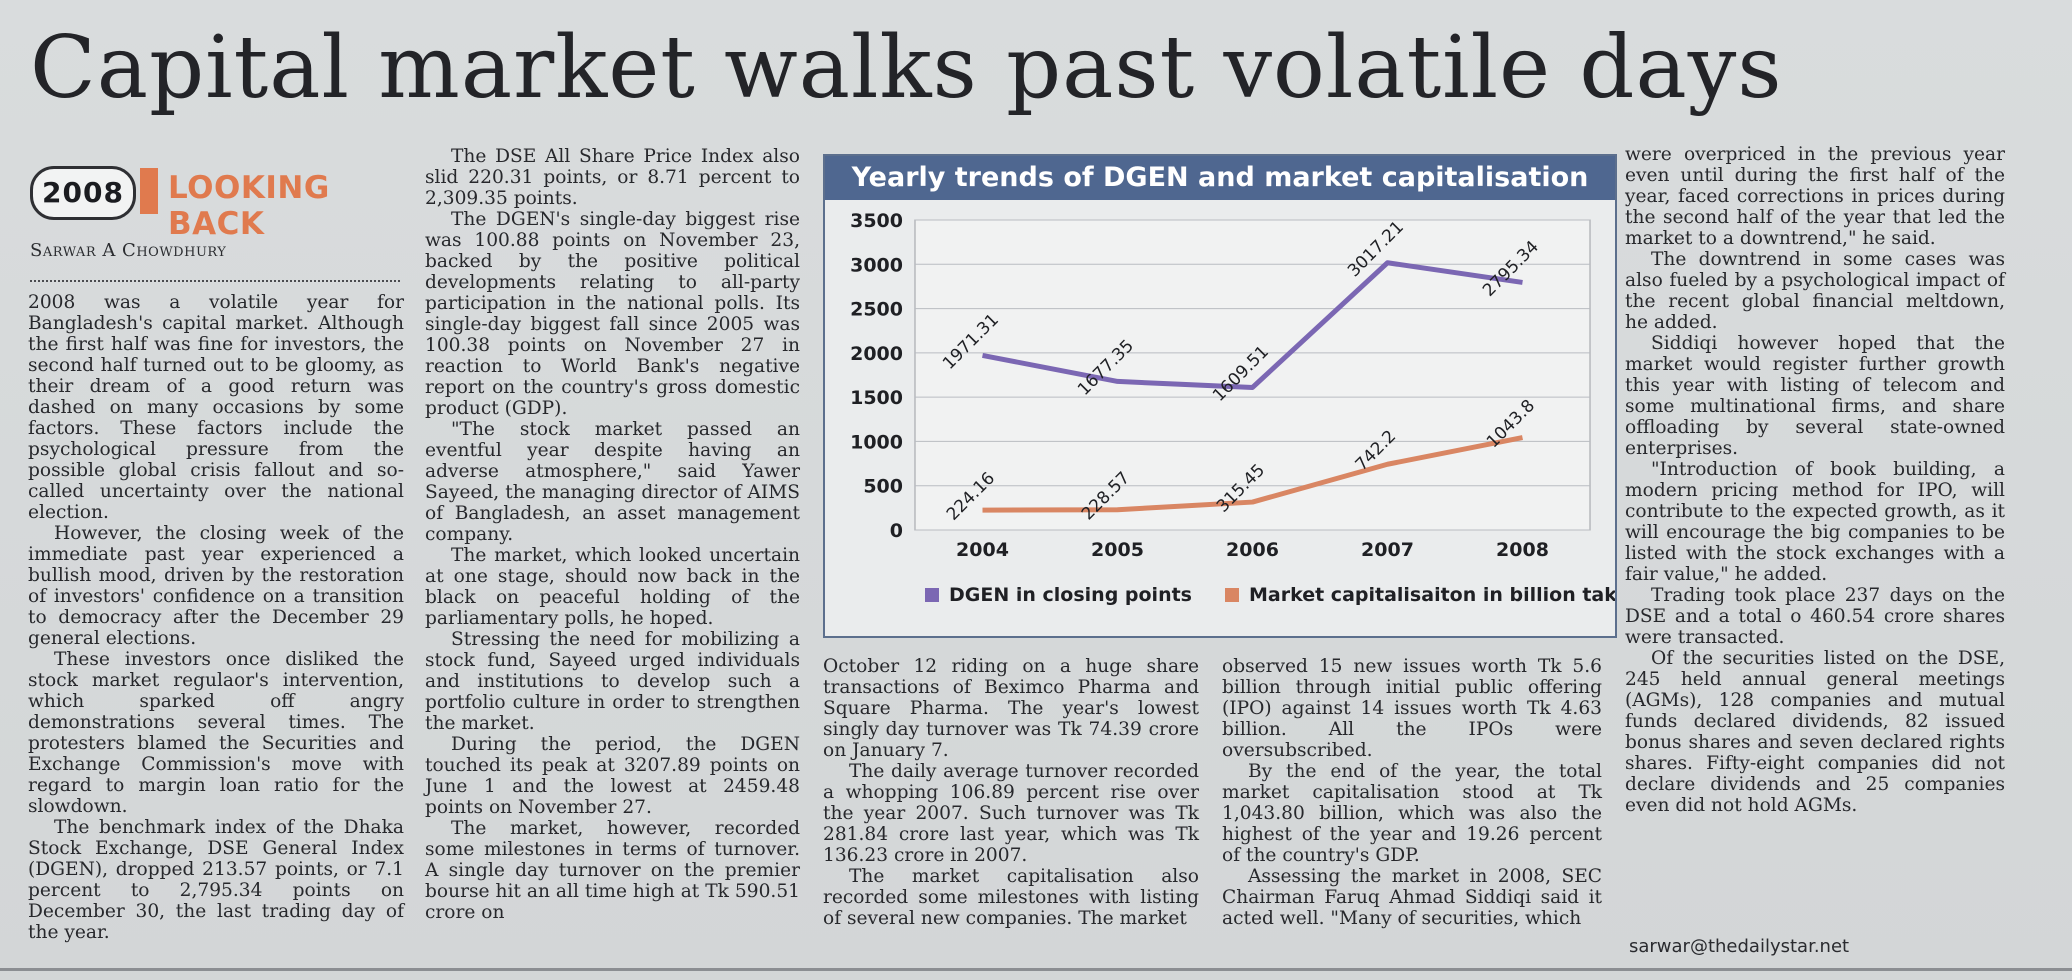 The height and width of the screenshot is (980, 2072). What do you see at coordinates (1070, 595) in the screenshot?
I see `legend-label-1: DGEN in closing points` at bounding box center [1070, 595].